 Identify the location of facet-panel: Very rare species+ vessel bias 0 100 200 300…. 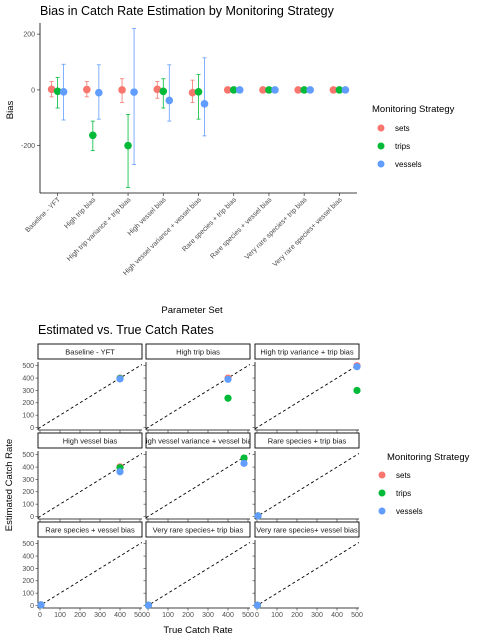
(307, 570).